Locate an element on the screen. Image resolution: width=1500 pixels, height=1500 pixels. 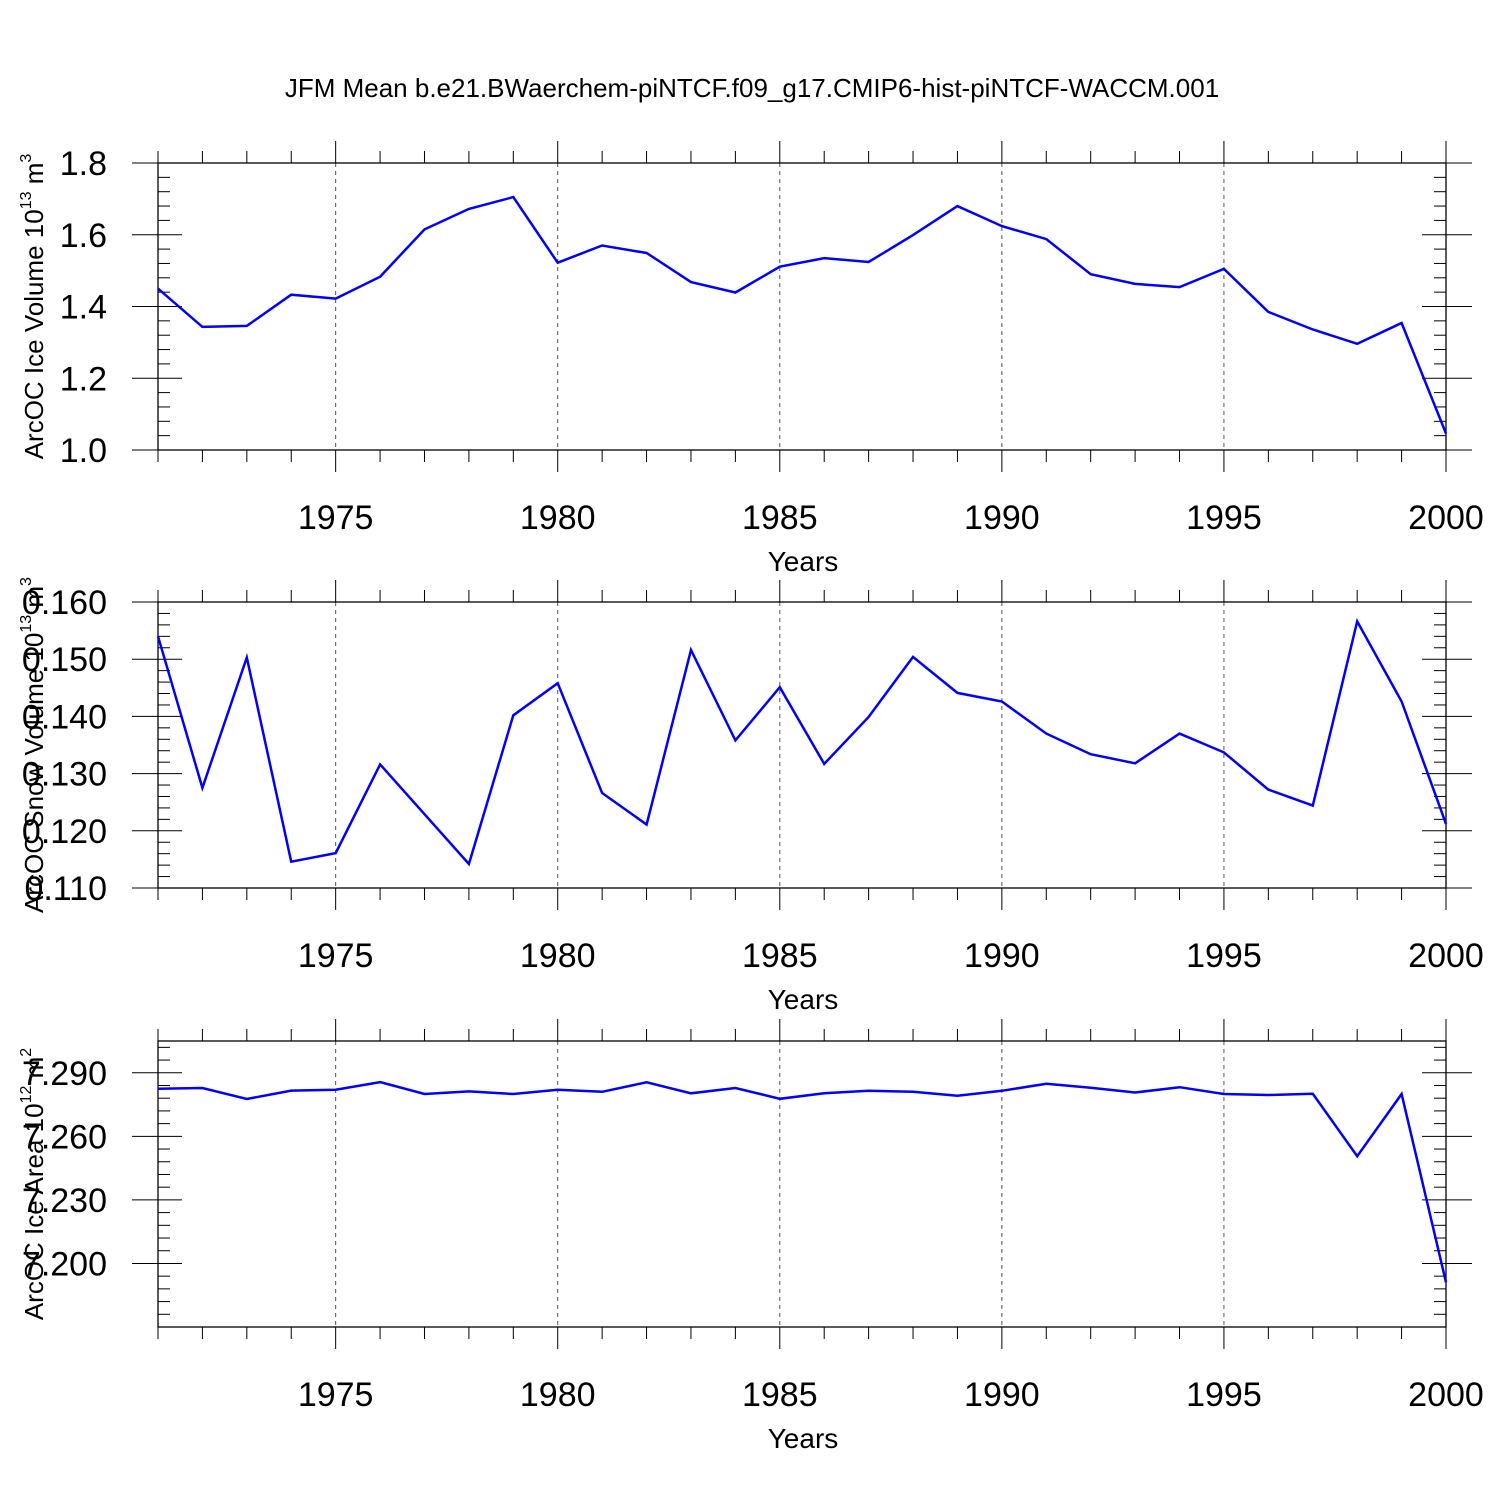
chart0-point-1979 is located at coordinates (513, 197).